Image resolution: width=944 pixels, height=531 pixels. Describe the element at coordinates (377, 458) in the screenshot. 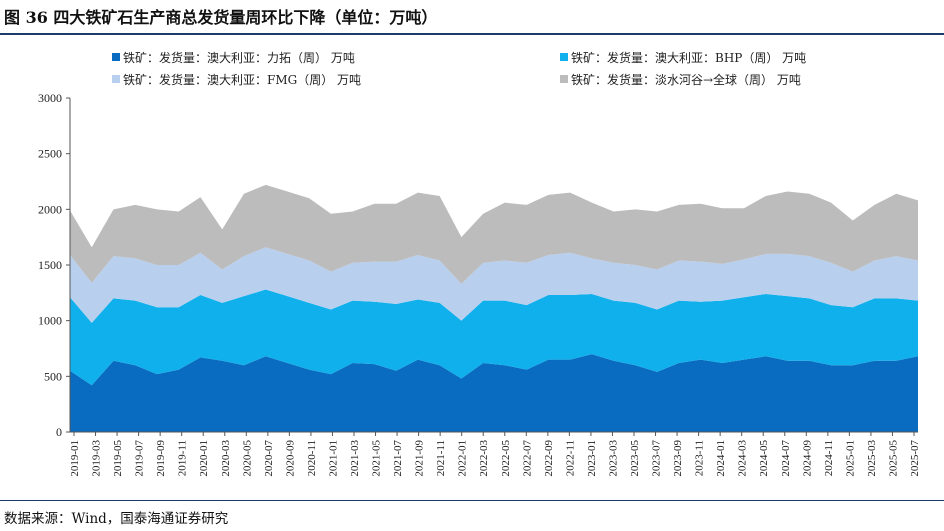

I see `x-tick-label: 2021-05` at that location.